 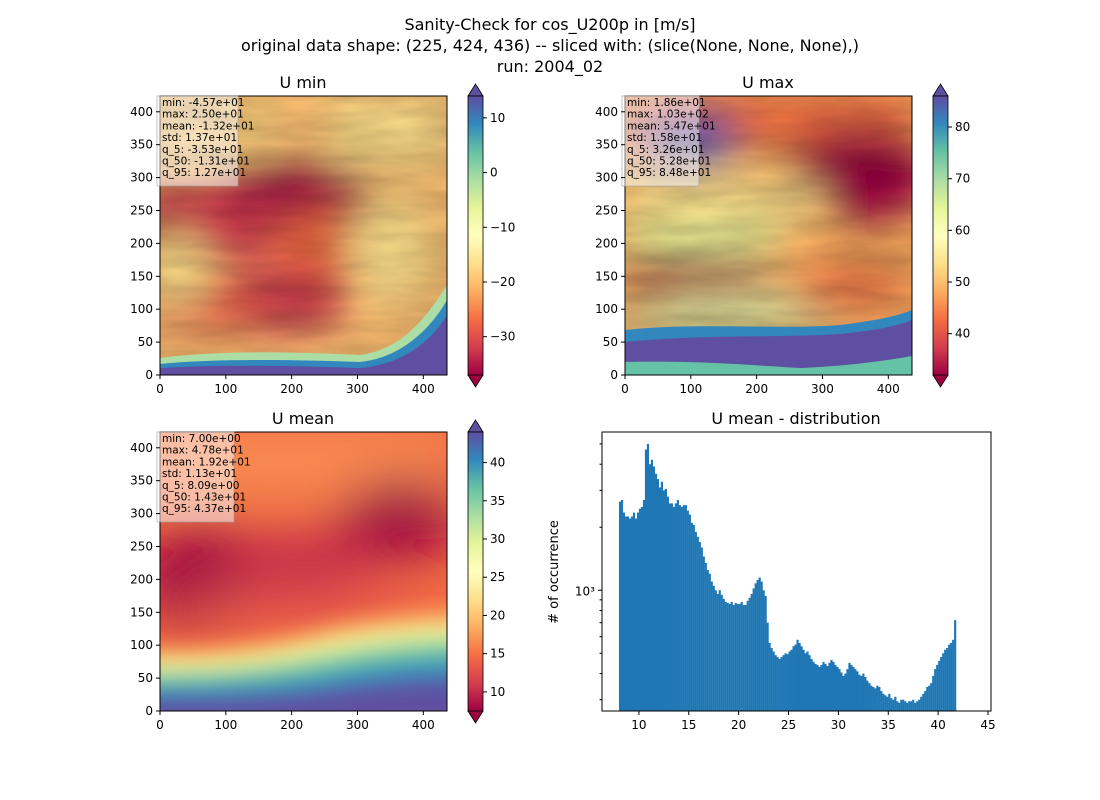 I want to click on x-tick-label: 35, so click(x=888, y=725).